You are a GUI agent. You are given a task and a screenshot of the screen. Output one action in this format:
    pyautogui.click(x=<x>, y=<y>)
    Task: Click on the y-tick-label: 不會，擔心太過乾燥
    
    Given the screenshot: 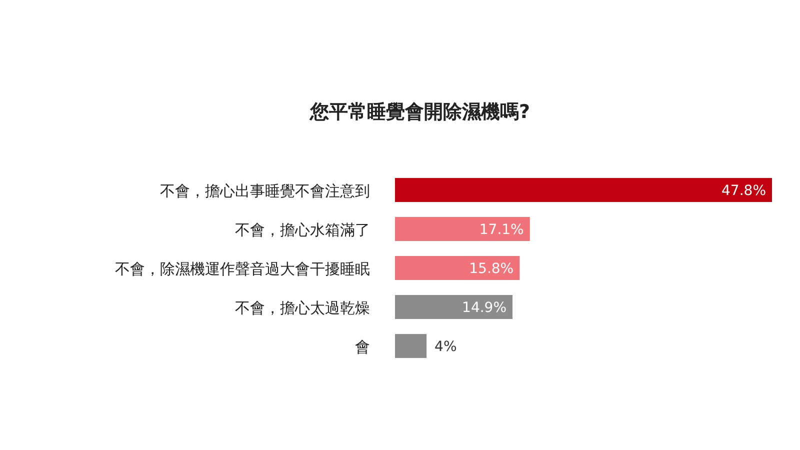 What is the action you would take?
    pyautogui.click(x=302, y=308)
    